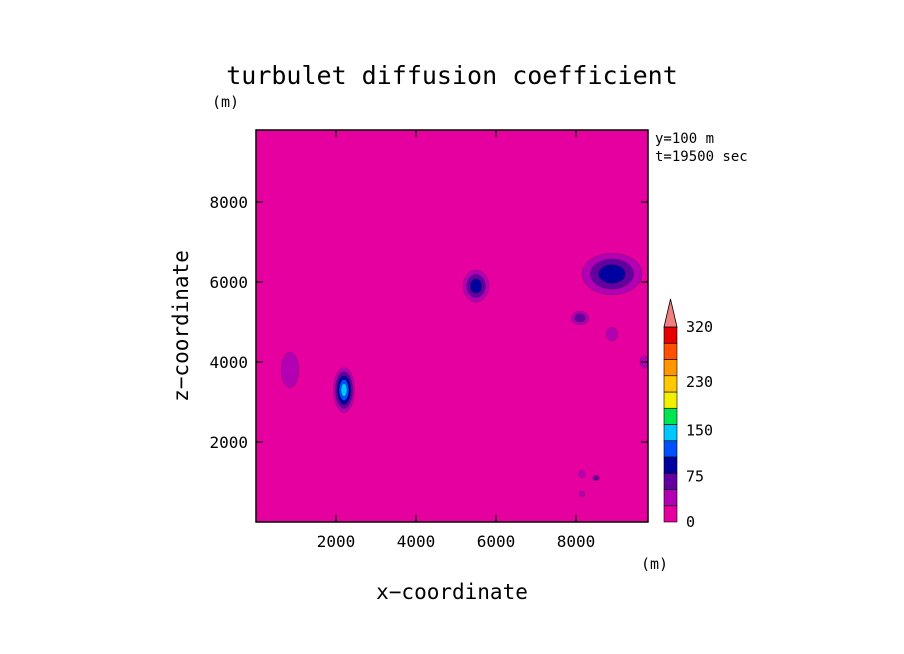 This screenshot has width=904, height=654. I want to click on x-tick-label-2000: 2000, so click(336, 541).